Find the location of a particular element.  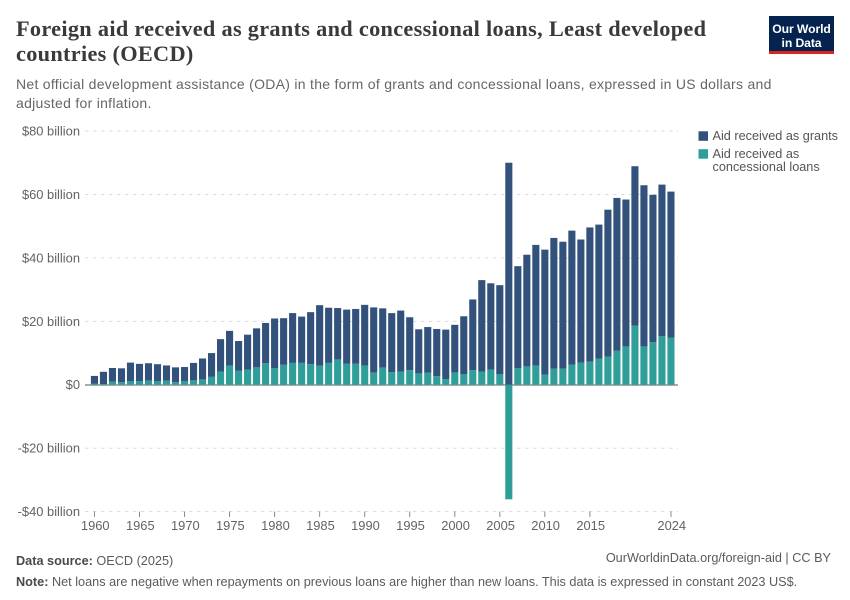

svg-text: 2010 is located at coordinates (545, 525).